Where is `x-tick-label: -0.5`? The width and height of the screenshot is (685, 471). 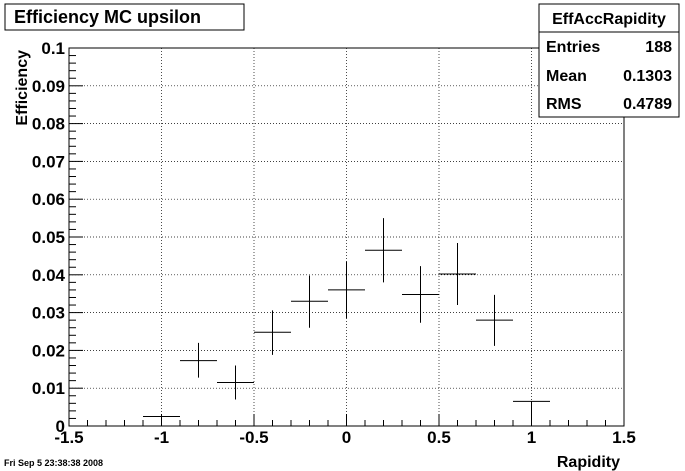
x-tick-label: -0.5 is located at coordinates (253, 437).